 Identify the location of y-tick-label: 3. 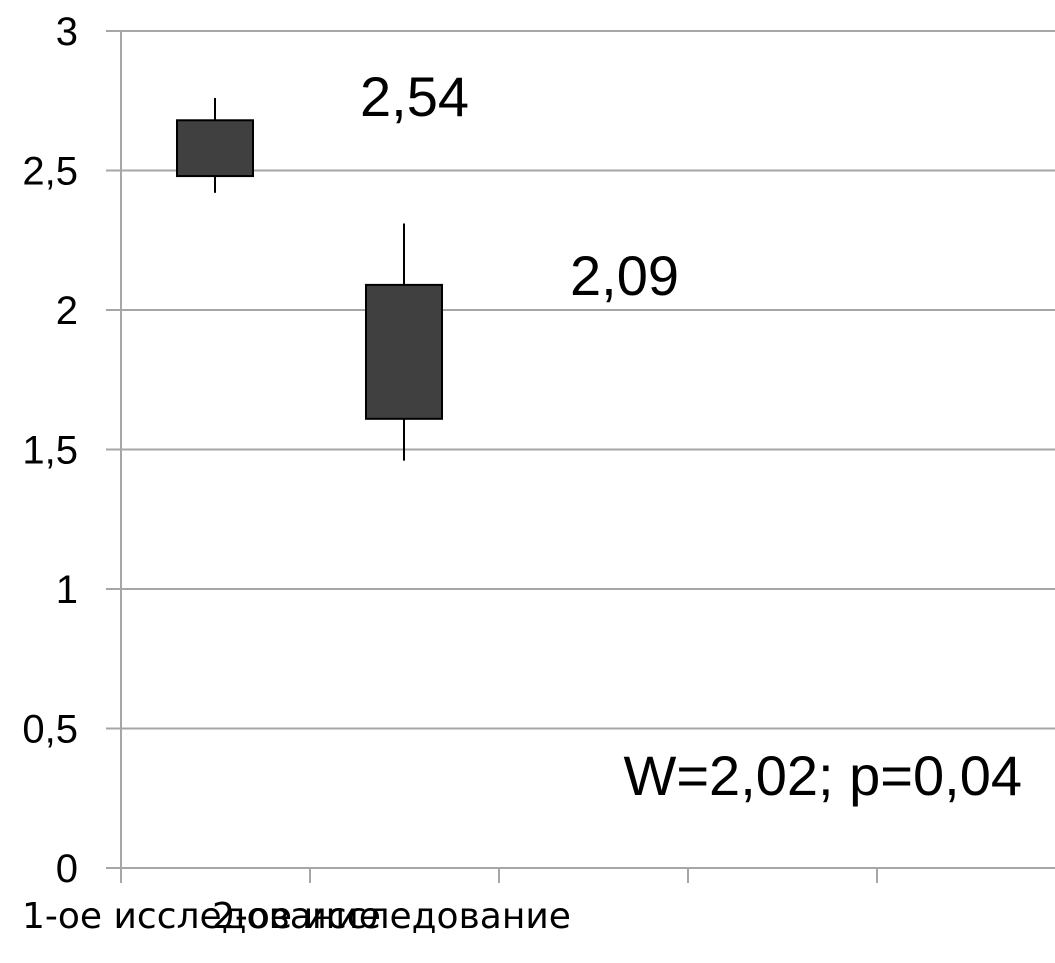
(67, 32).